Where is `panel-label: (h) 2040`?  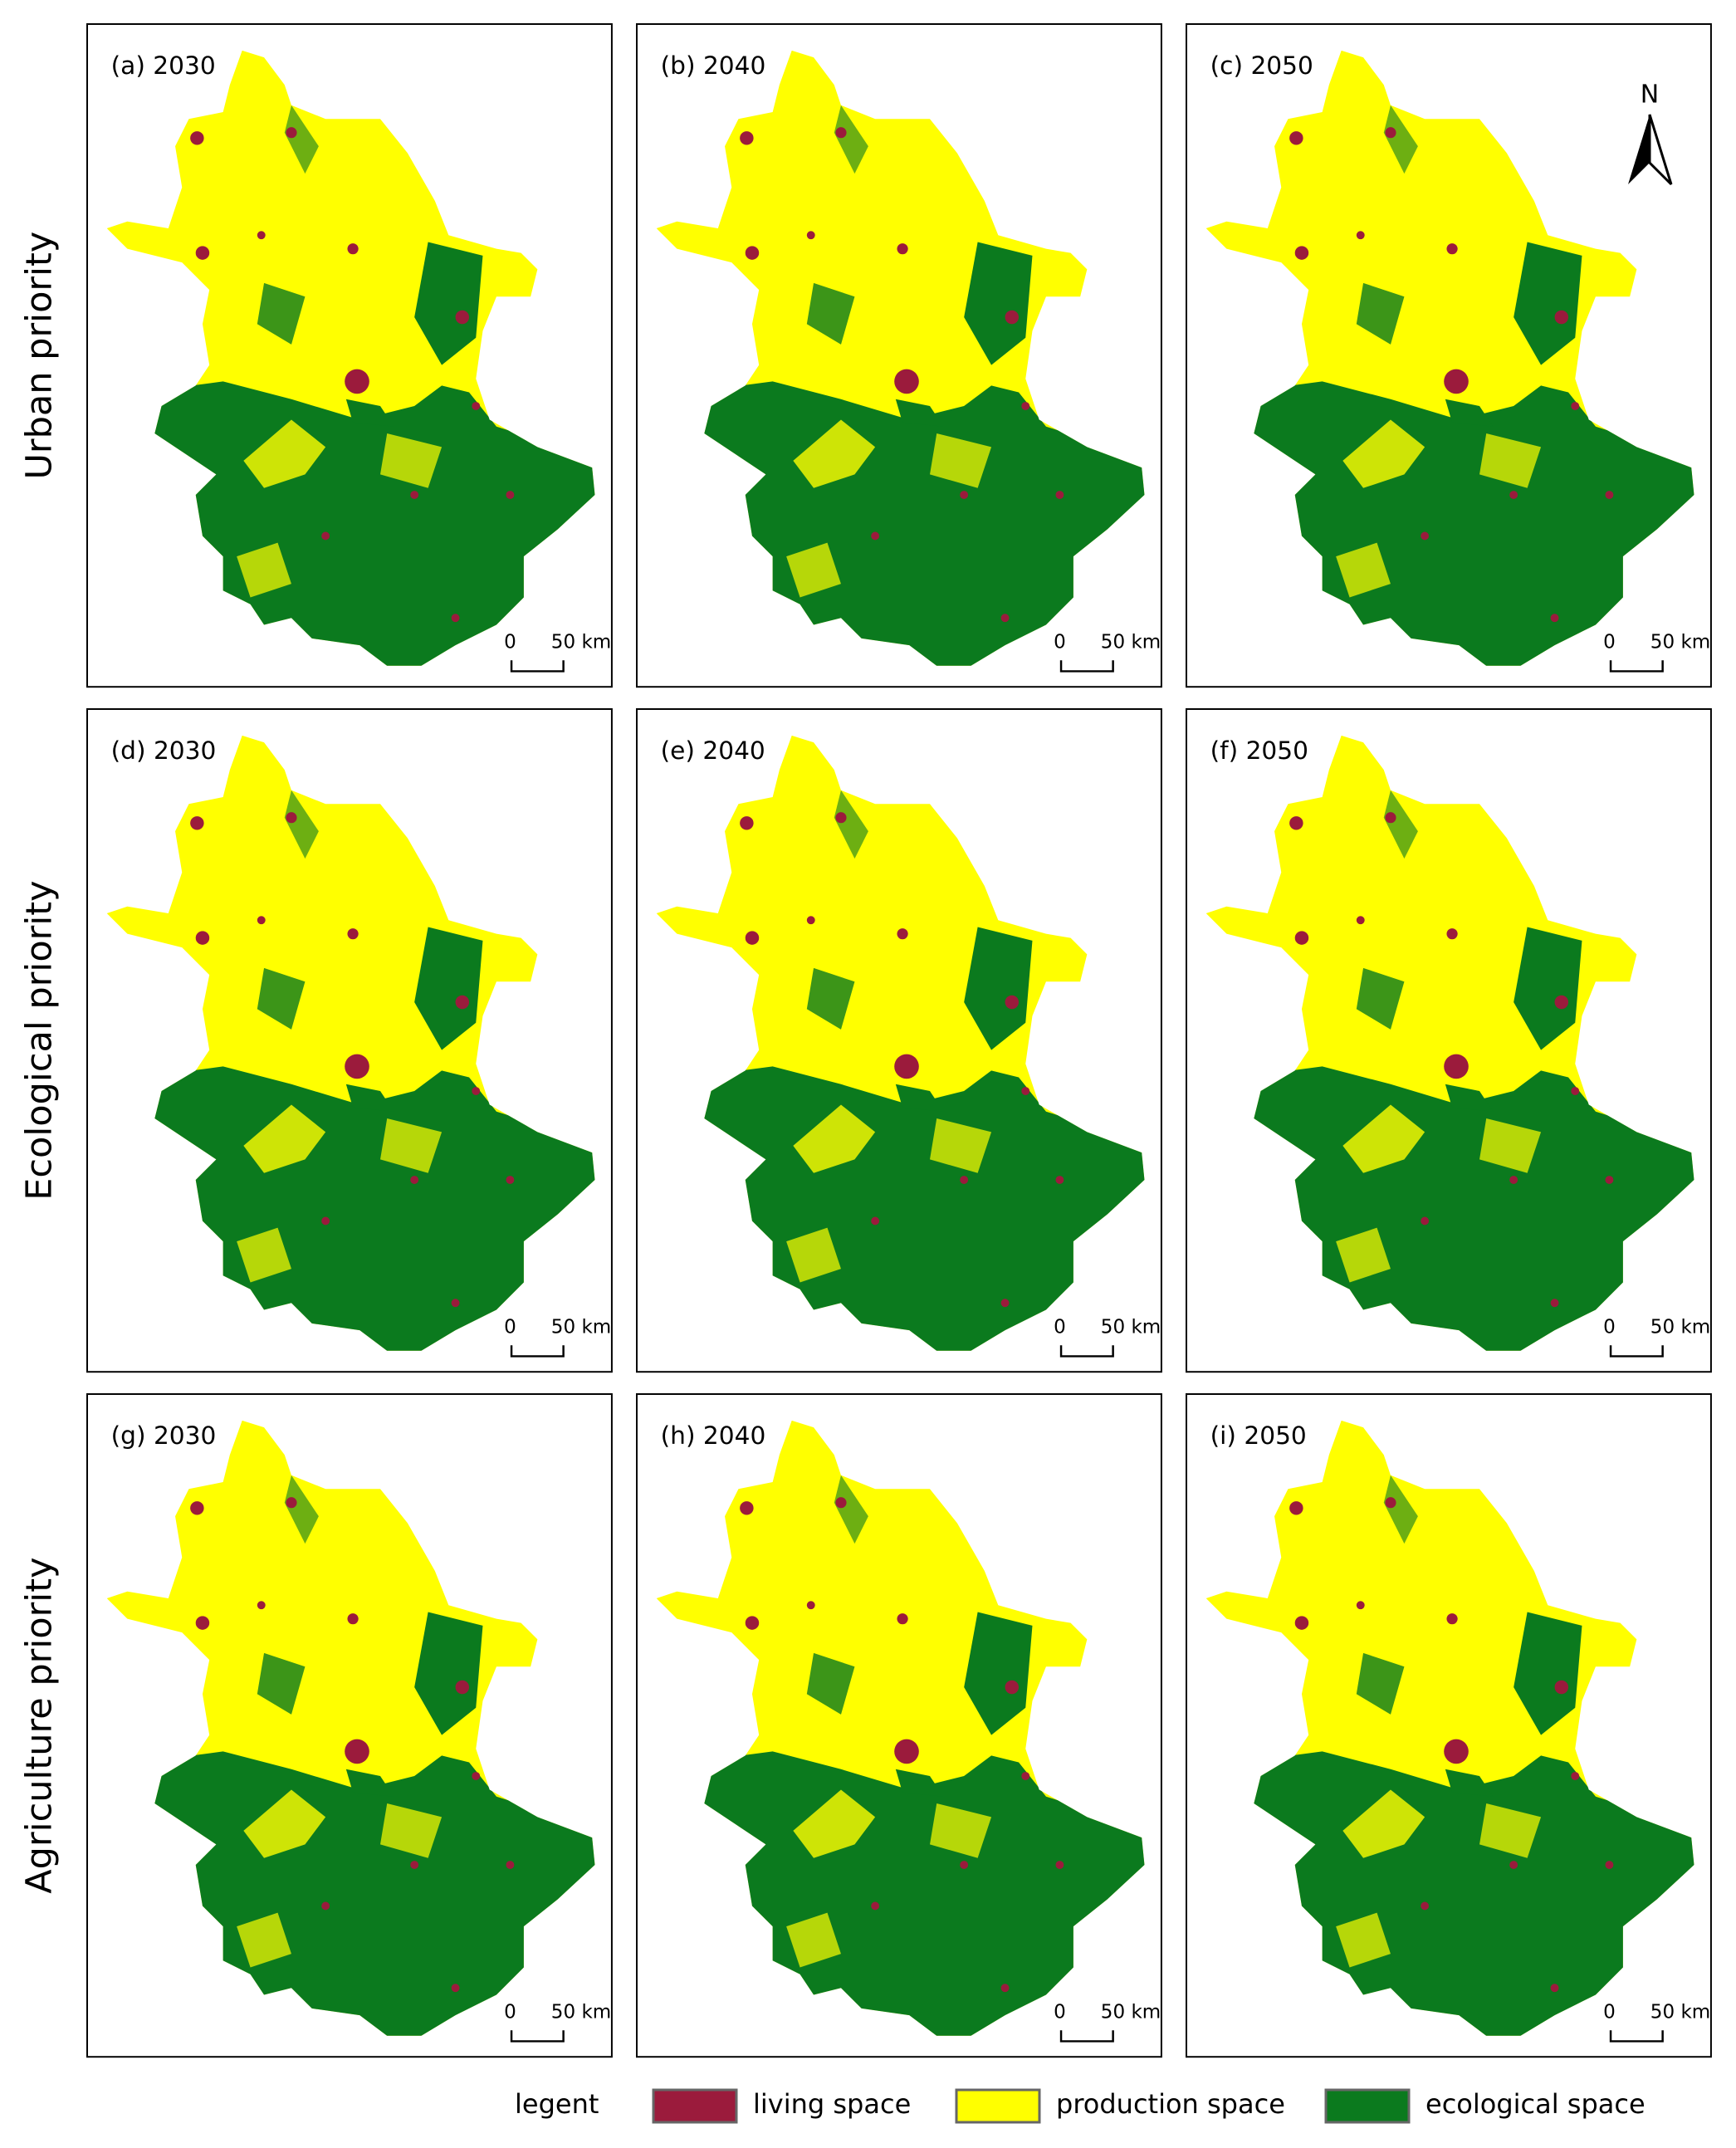
panel-label: (h) 2040 is located at coordinates (713, 1435).